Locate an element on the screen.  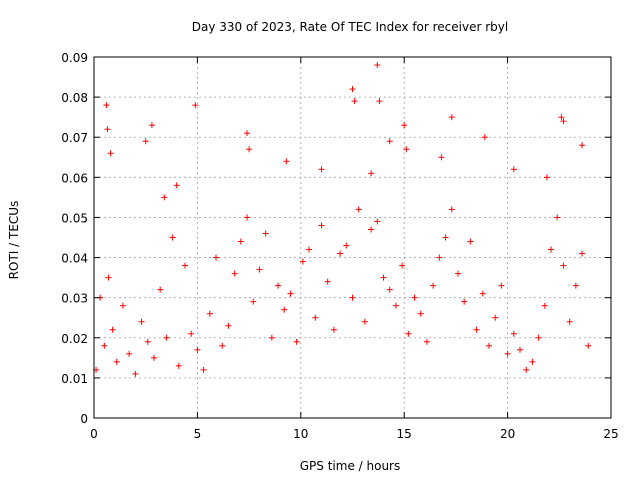
y-tick-label: 0.05 is located at coordinates (74, 218).